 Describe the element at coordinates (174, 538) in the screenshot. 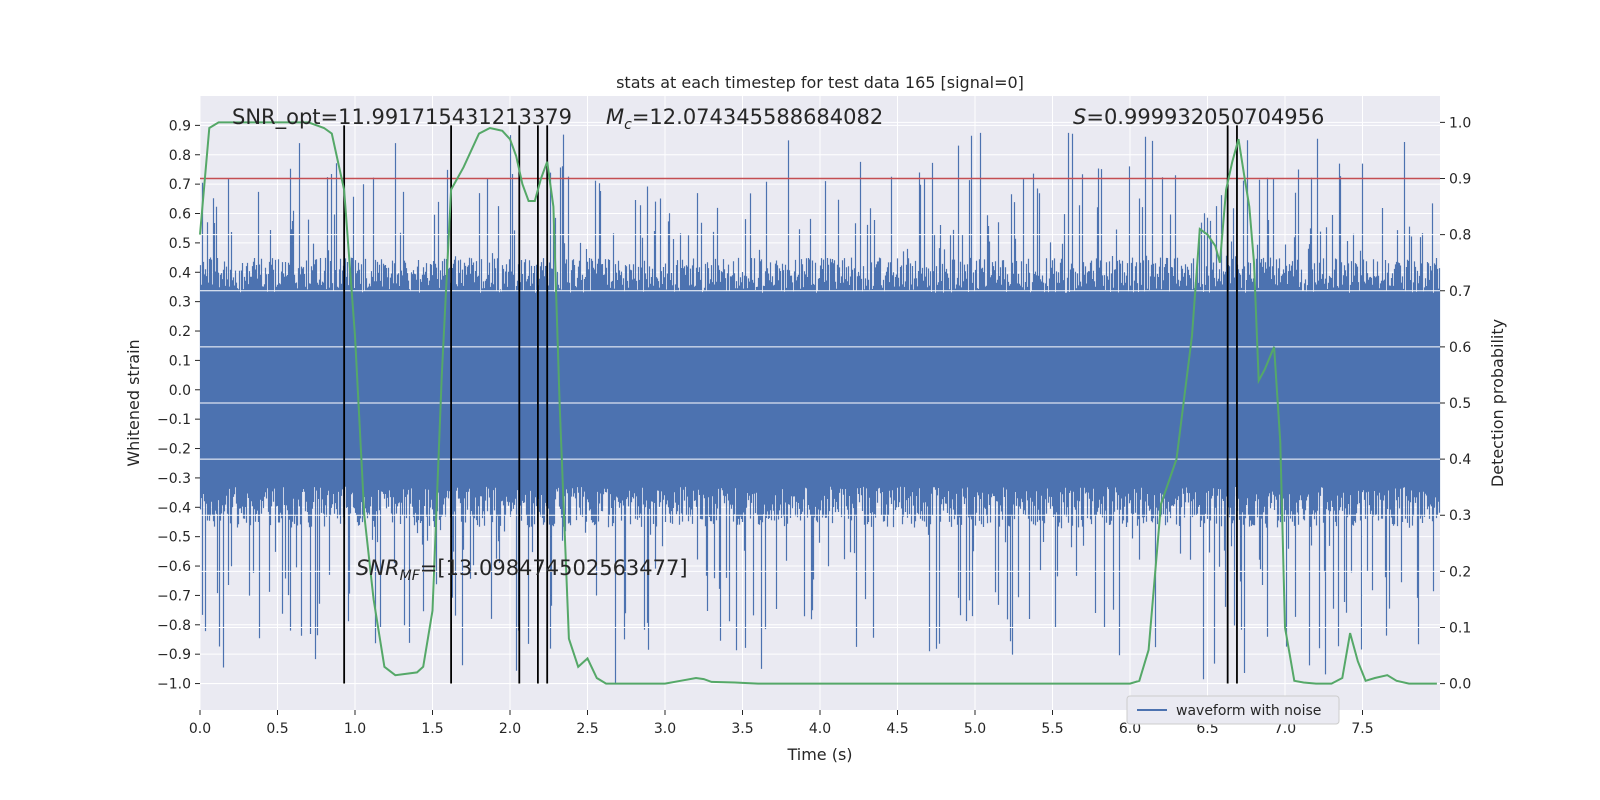

I see `y-left-tick-label: −0.5` at that location.